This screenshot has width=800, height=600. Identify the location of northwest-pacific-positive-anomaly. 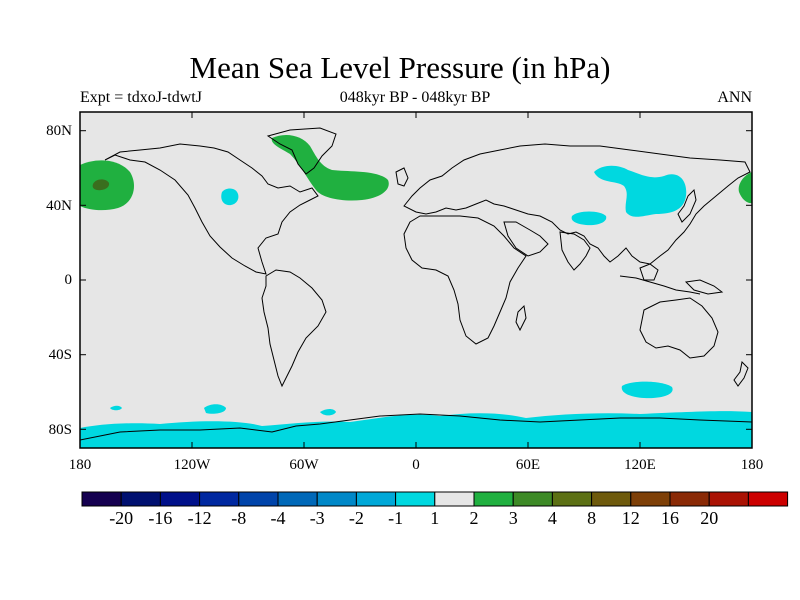
(745, 188).